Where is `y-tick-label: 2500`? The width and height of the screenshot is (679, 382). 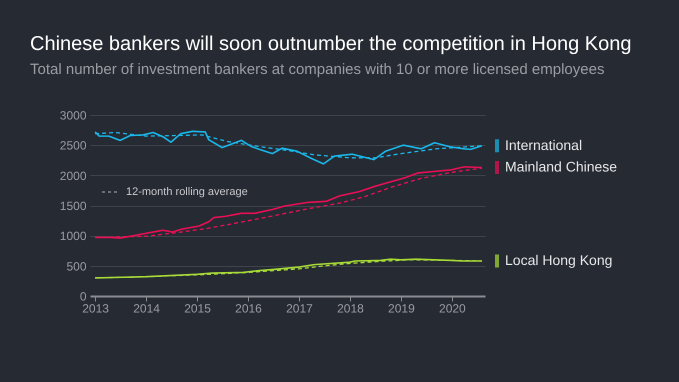 y-tick-label: 2500 is located at coordinates (73, 145).